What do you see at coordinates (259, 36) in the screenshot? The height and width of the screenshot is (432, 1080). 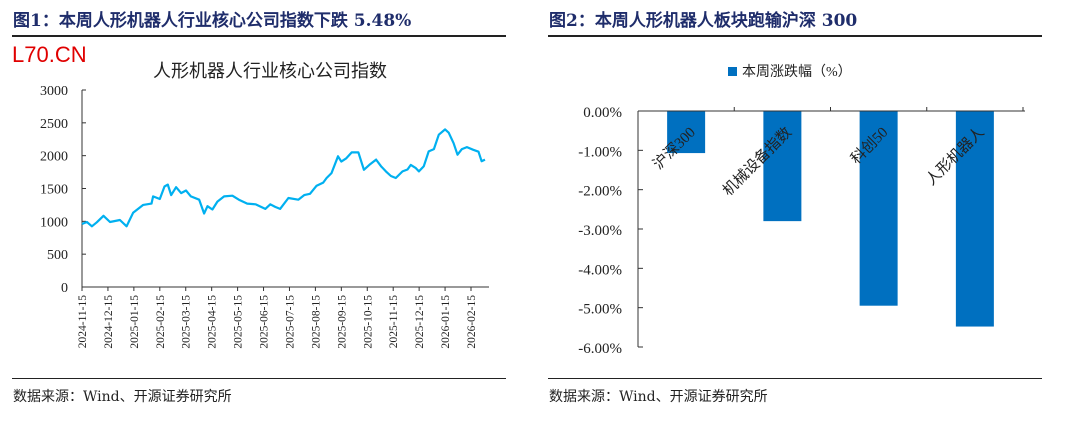 I see `figure1-caption-divider` at bounding box center [259, 36].